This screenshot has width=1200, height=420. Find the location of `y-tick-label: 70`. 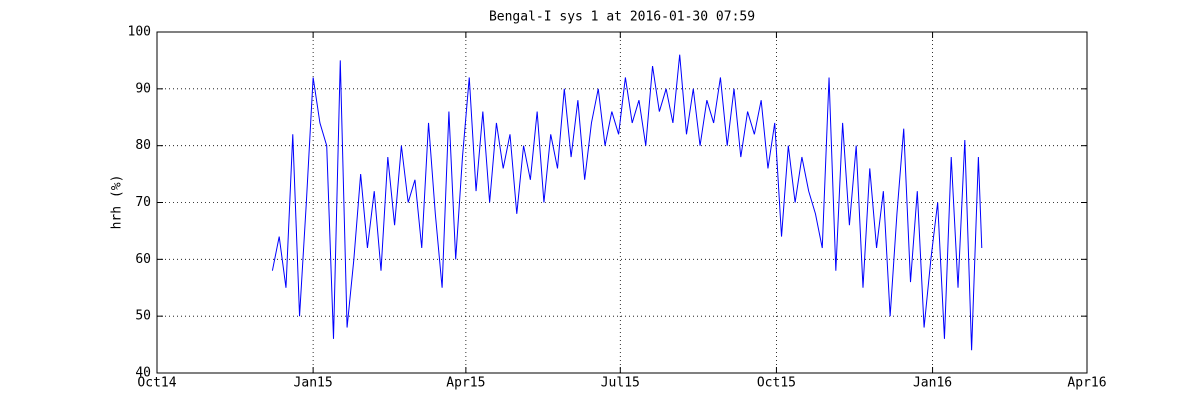

y-tick-label: 70 is located at coordinates (143, 202).